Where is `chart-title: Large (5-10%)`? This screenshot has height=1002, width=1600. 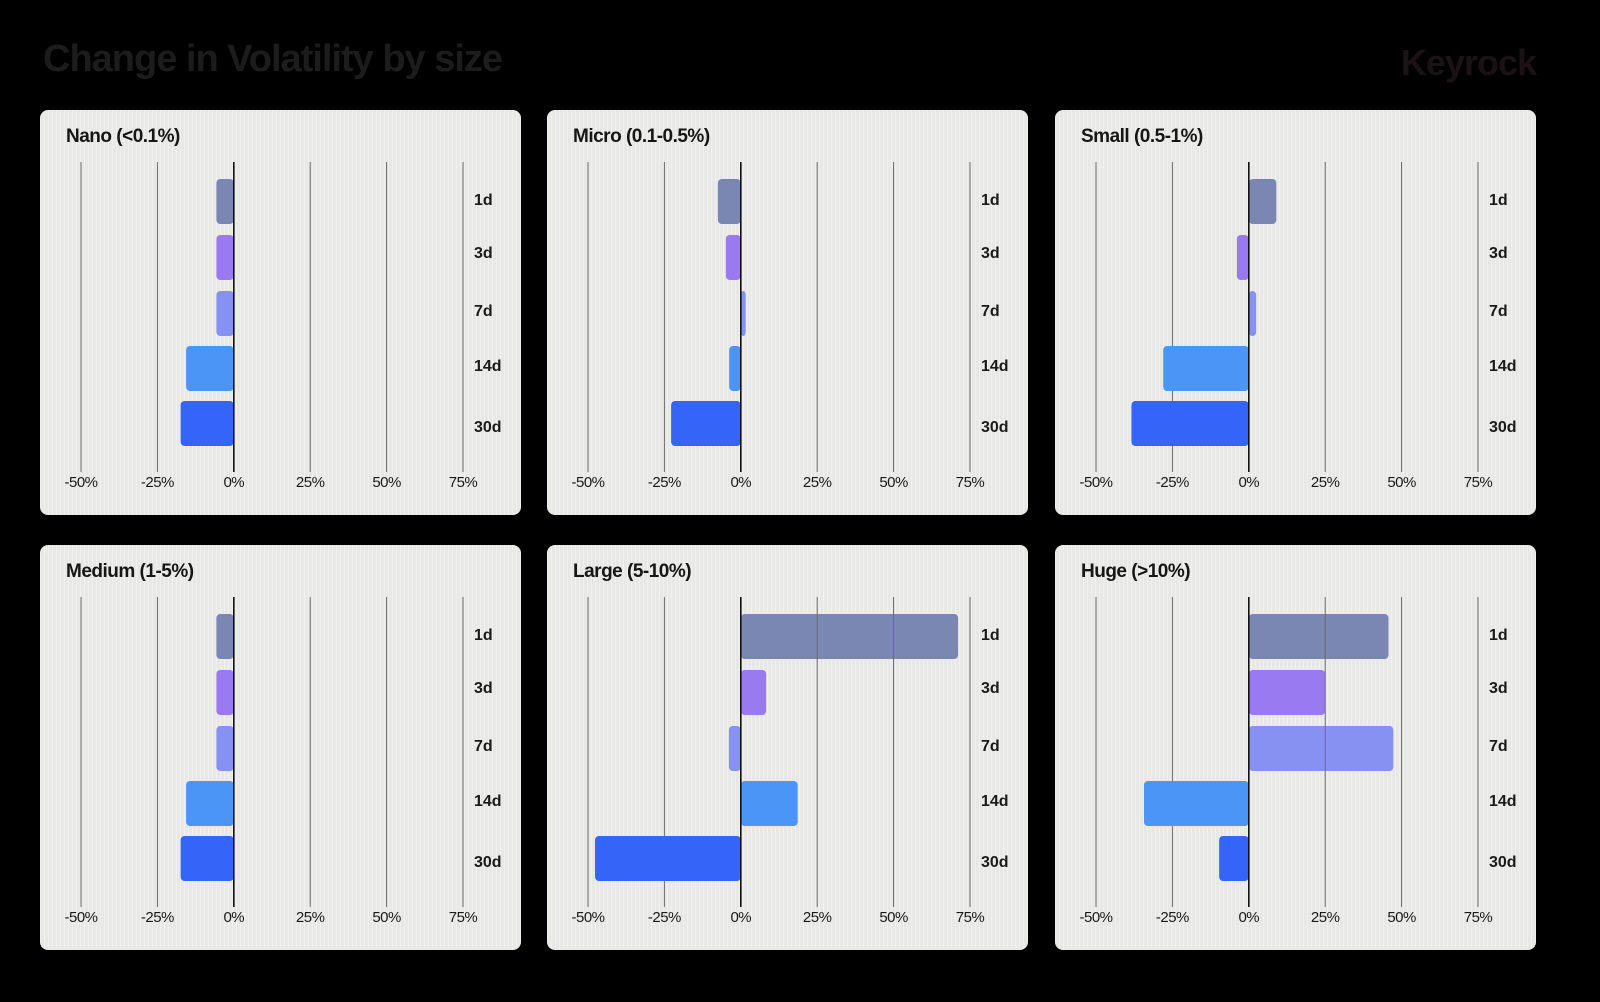
chart-title: Large (5-10%) is located at coordinates (632, 571).